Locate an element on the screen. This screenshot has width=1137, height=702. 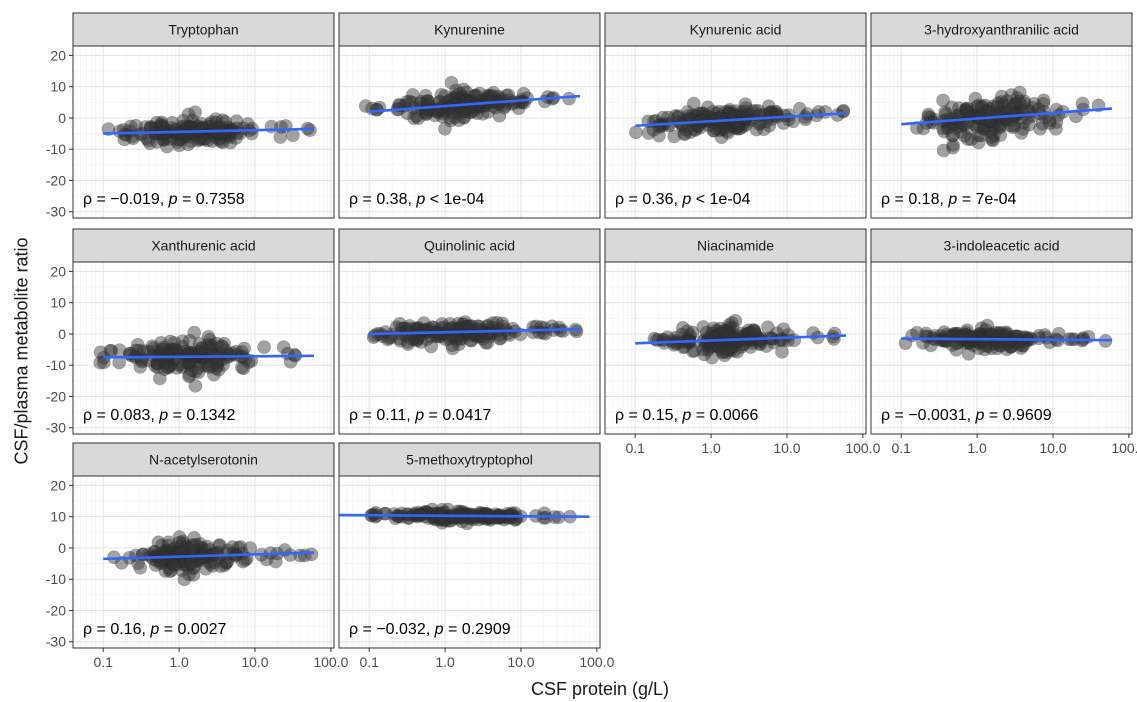
x-tick-label: 0.1 is located at coordinates (103, 662).